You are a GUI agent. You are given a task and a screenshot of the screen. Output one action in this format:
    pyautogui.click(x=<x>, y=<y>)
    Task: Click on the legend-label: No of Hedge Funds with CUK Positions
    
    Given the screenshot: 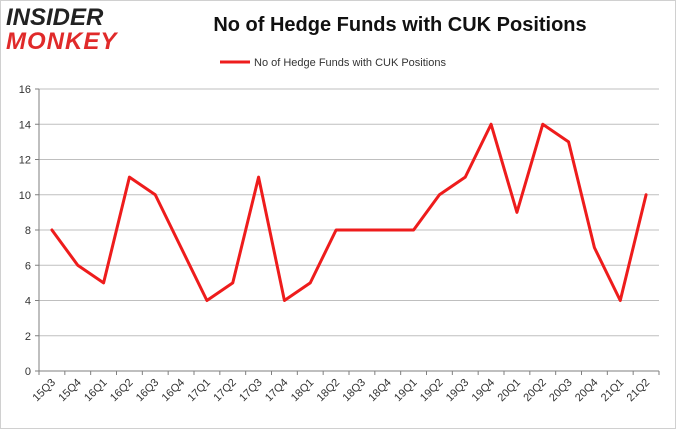 What is the action you would take?
    pyautogui.click(x=350, y=63)
    